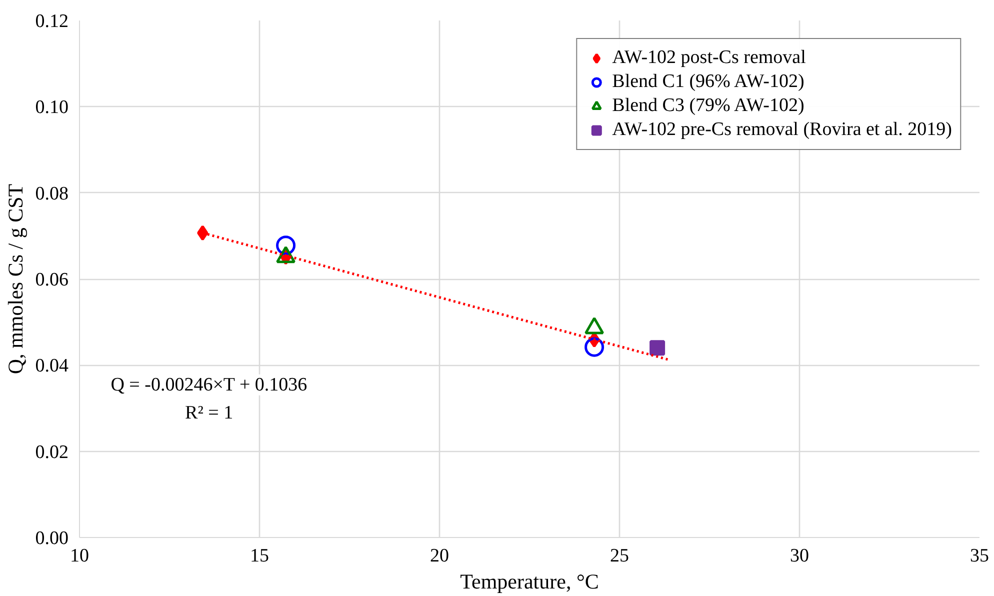 The image size is (994, 596). Describe the element at coordinates (209, 385) in the screenshot. I see `annotation: Q = -0.00246×T + 0.1036` at that location.